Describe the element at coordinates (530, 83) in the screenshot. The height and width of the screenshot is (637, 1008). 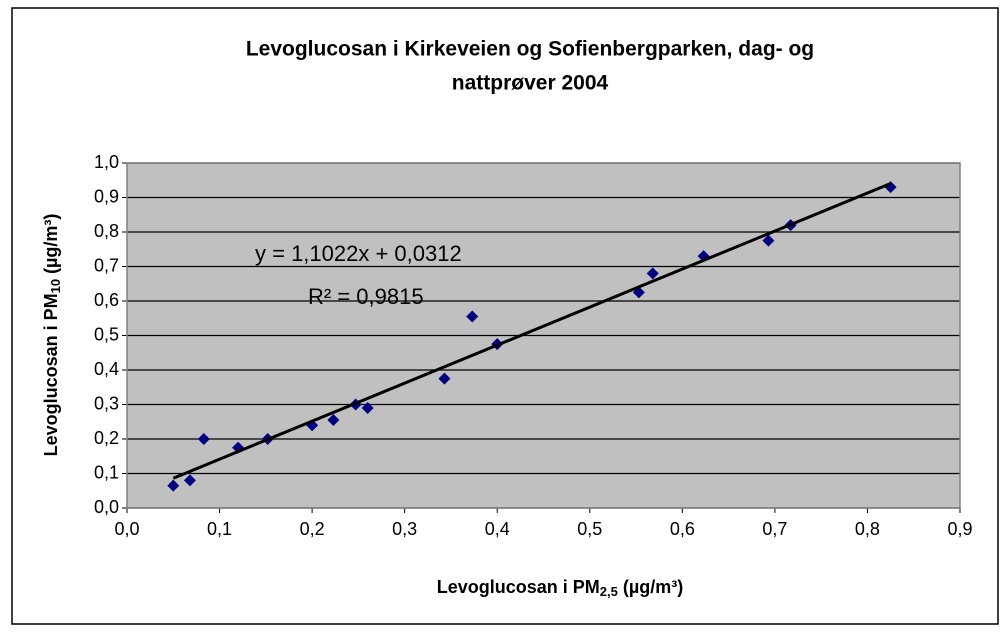
I see `chart-title: nattprøver 2004` at that location.